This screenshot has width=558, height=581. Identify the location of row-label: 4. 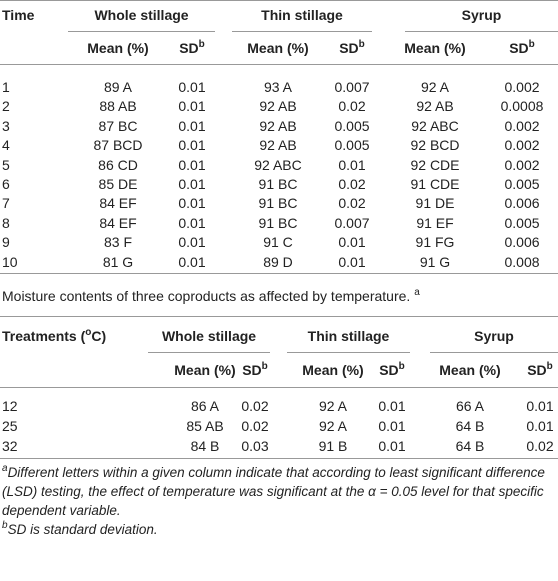
(6, 145).